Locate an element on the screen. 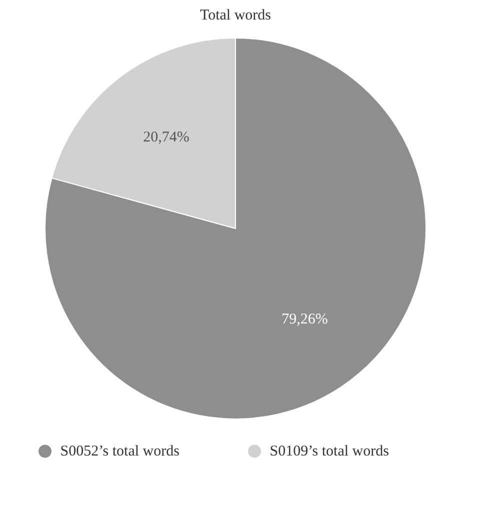  legend-label: S0109’s total words is located at coordinates (330, 451).